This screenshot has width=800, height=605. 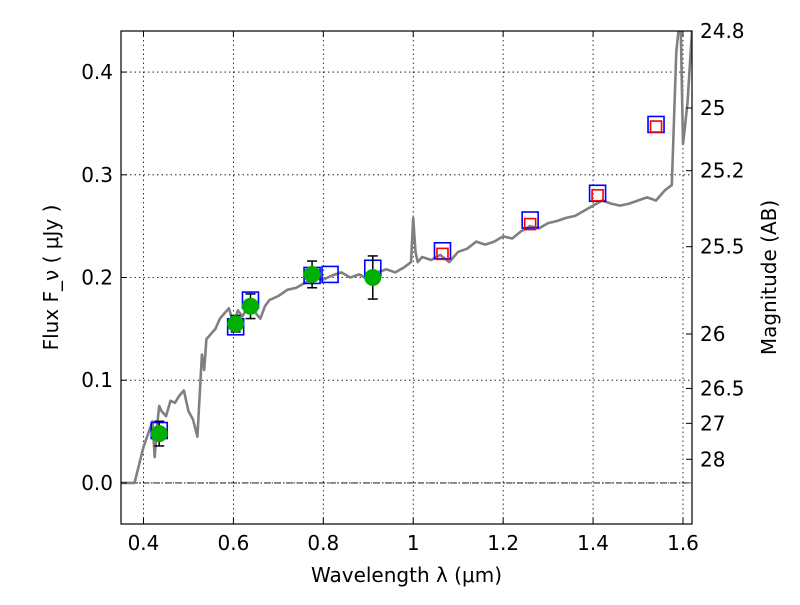 I want to click on y-tick-label: 0.4, so click(x=97, y=72).